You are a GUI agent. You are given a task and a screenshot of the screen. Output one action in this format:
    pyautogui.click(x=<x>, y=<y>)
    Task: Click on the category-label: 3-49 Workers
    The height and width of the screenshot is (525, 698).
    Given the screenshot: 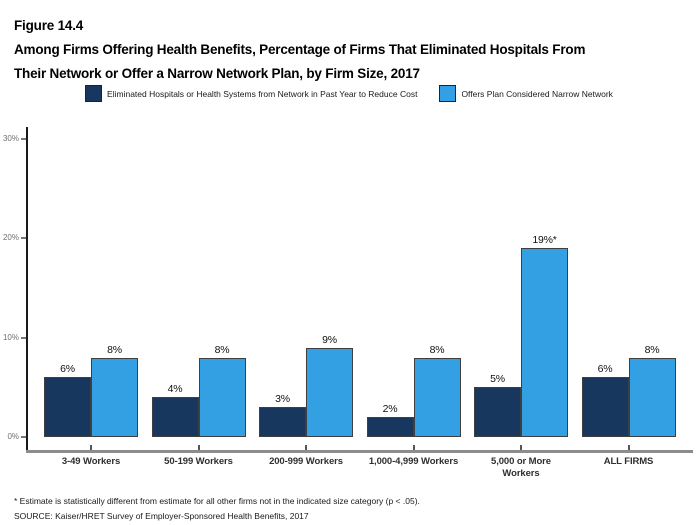 What is the action you would take?
    pyautogui.click(x=91, y=461)
    